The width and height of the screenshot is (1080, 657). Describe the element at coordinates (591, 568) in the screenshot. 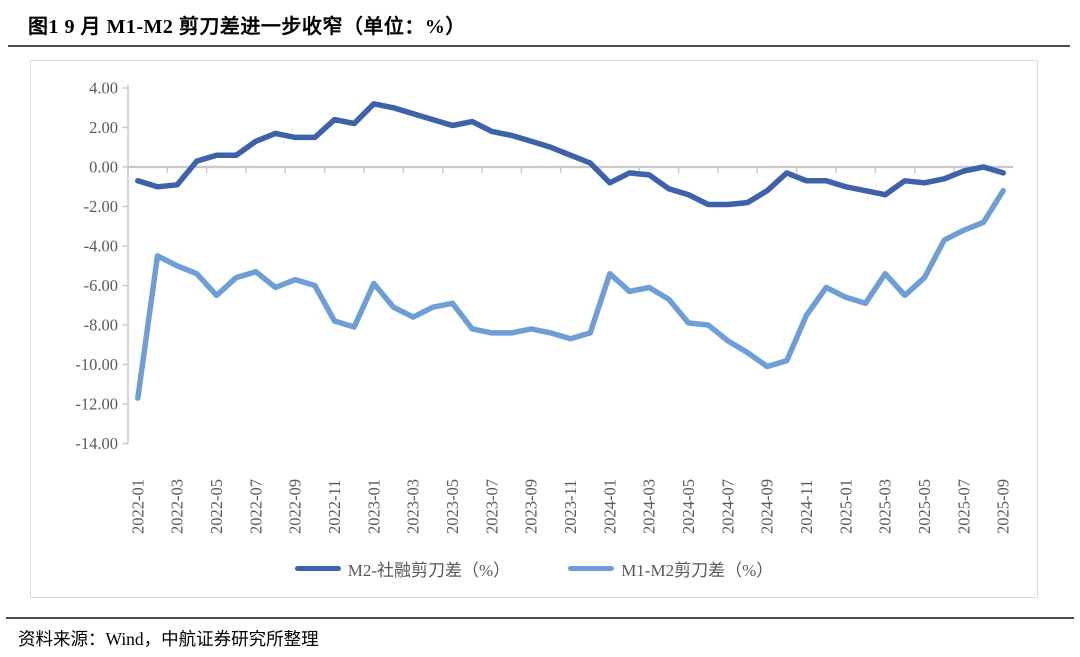

I see `legend-swatch-m1-m2` at that location.